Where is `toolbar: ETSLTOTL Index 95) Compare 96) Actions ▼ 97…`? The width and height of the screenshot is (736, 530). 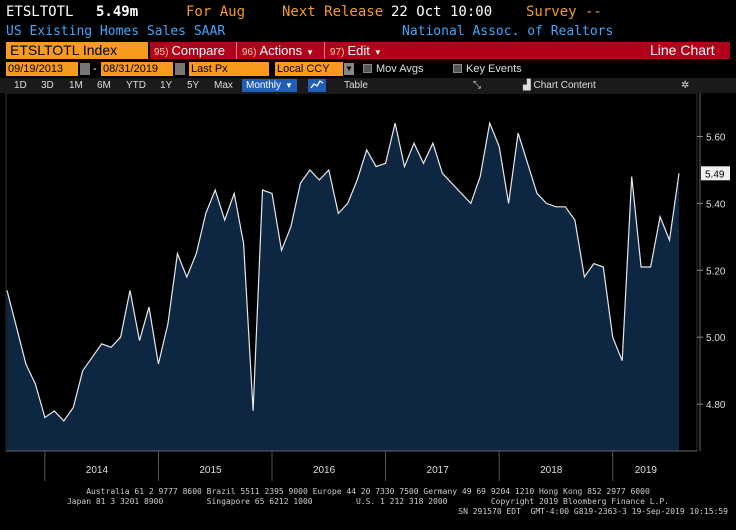 toolbar: ETSLTOTL Index 95) Compare 96) Actions ▼ 97… is located at coordinates (368, 51).